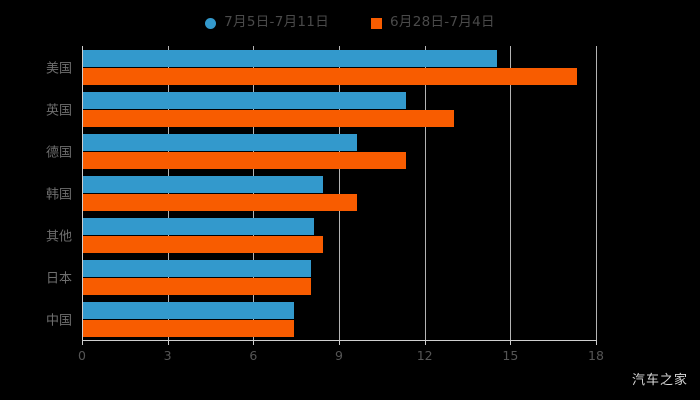  Describe the element at coordinates (197, 286) in the screenshot. I see `bar-日本-series-1` at that location.